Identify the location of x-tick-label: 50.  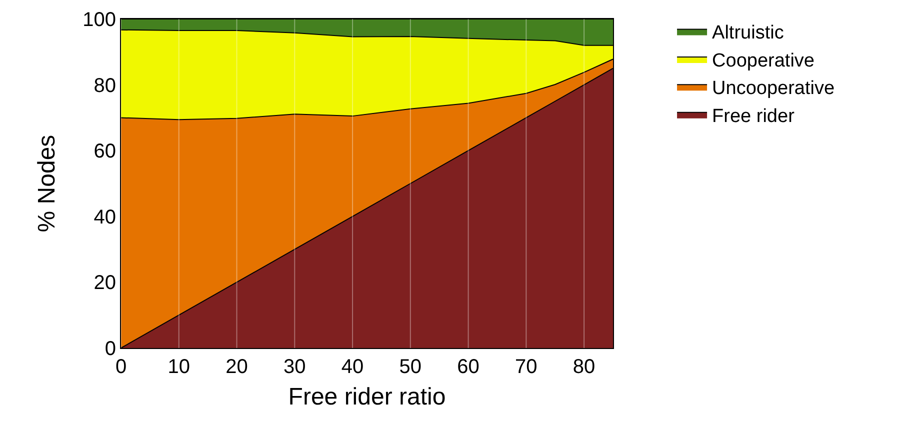
(410, 367).